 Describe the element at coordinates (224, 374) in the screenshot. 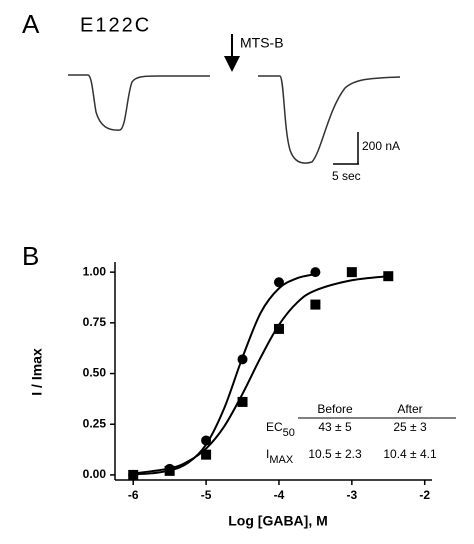

I see `fit-curve` at that location.